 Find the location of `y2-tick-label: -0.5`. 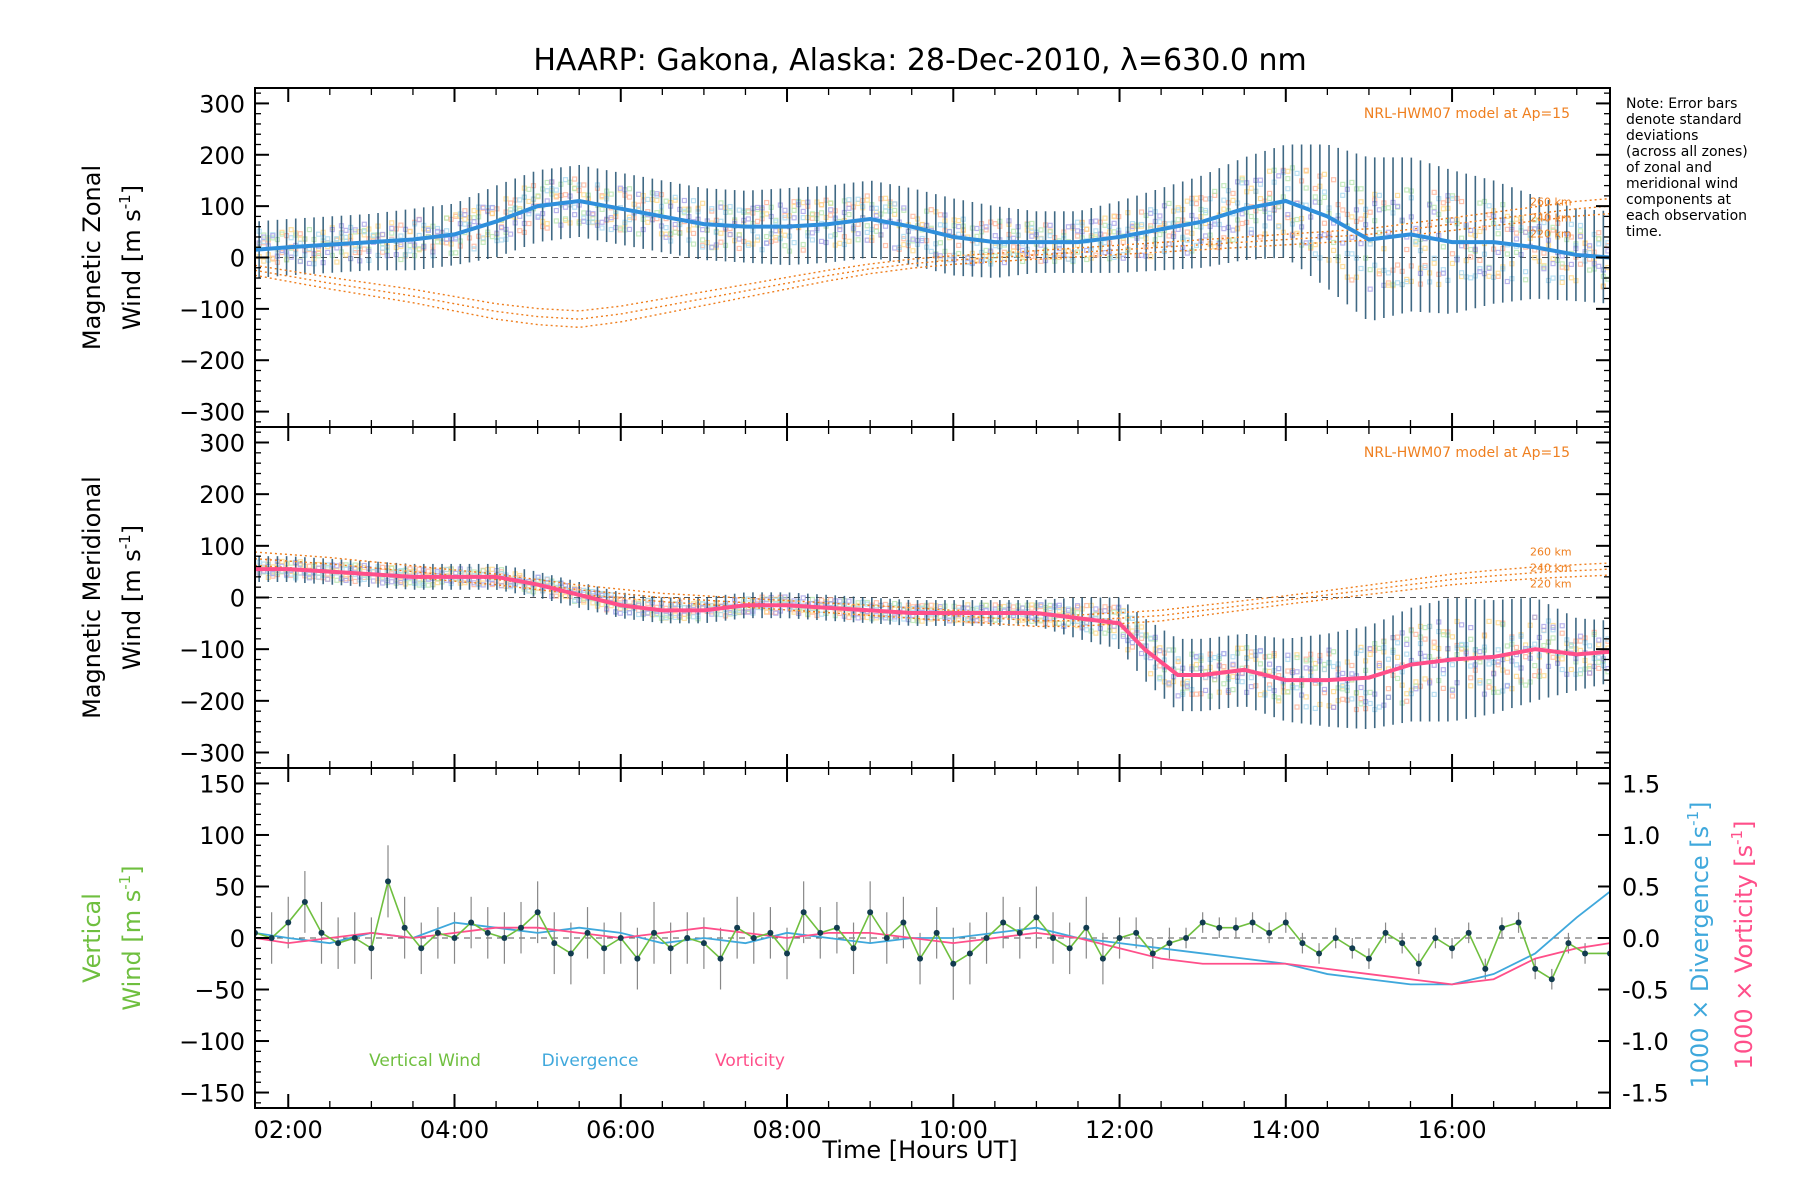

y2-tick-label: -0.5 is located at coordinates (1645, 991).